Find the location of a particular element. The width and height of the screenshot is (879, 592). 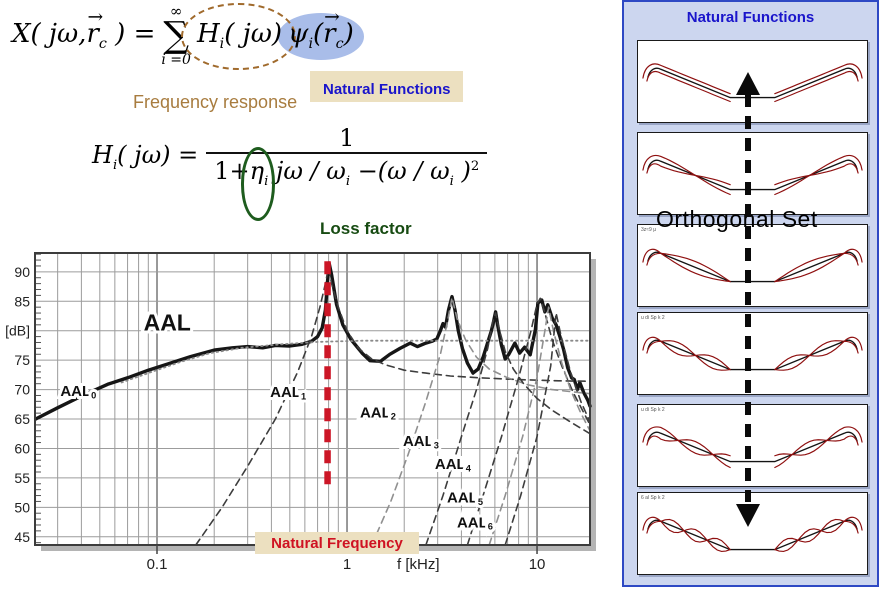

curve-label-6: AAL6 is located at coordinates (475, 522).